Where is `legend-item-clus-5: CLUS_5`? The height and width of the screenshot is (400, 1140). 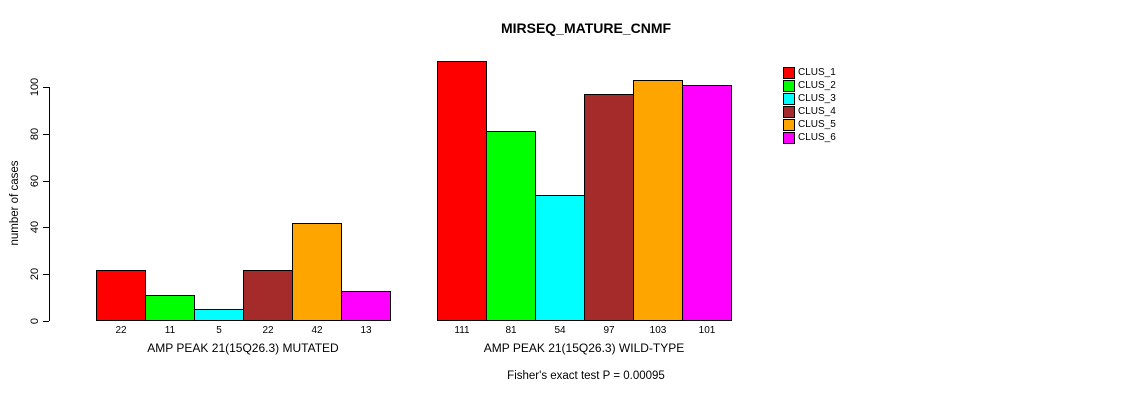 legend-item-clus-5: CLUS_5 is located at coordinates (809, 124).